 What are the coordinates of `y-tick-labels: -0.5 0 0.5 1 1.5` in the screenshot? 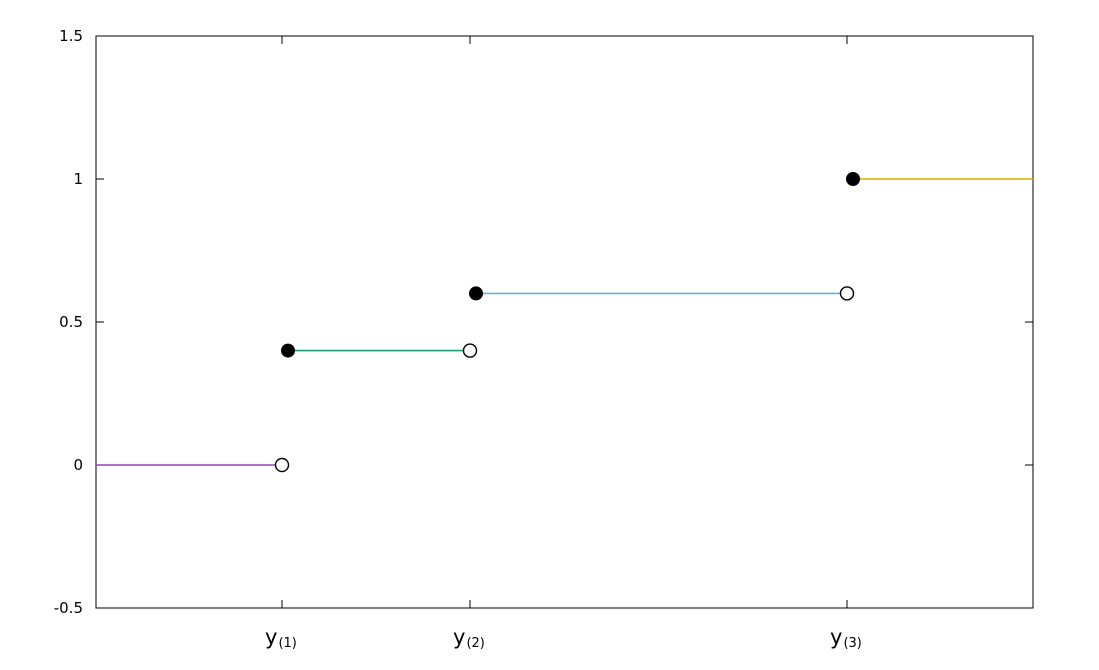 It's located at (68, 322).